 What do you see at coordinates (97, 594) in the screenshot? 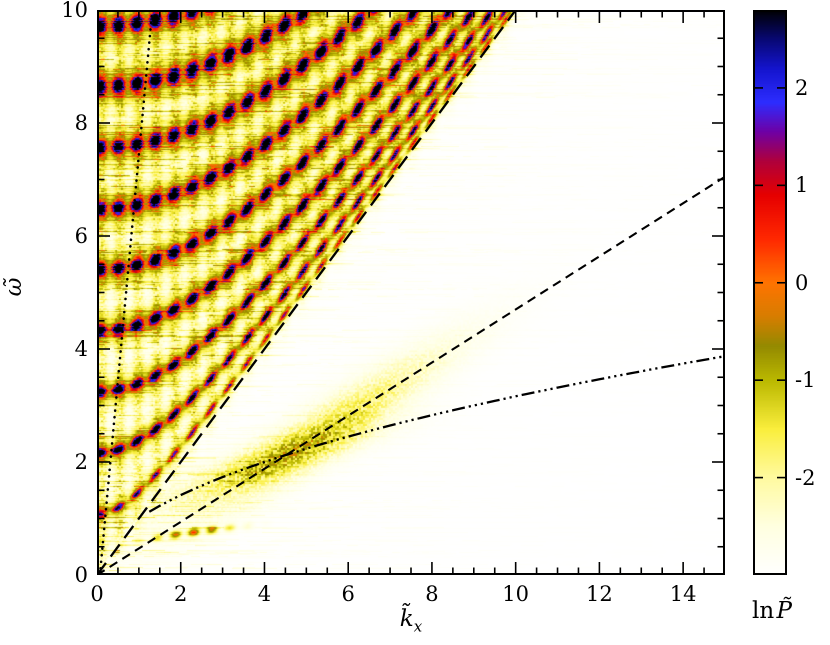
I see `x-tick-label: 0` at bounding box center [97, 594].